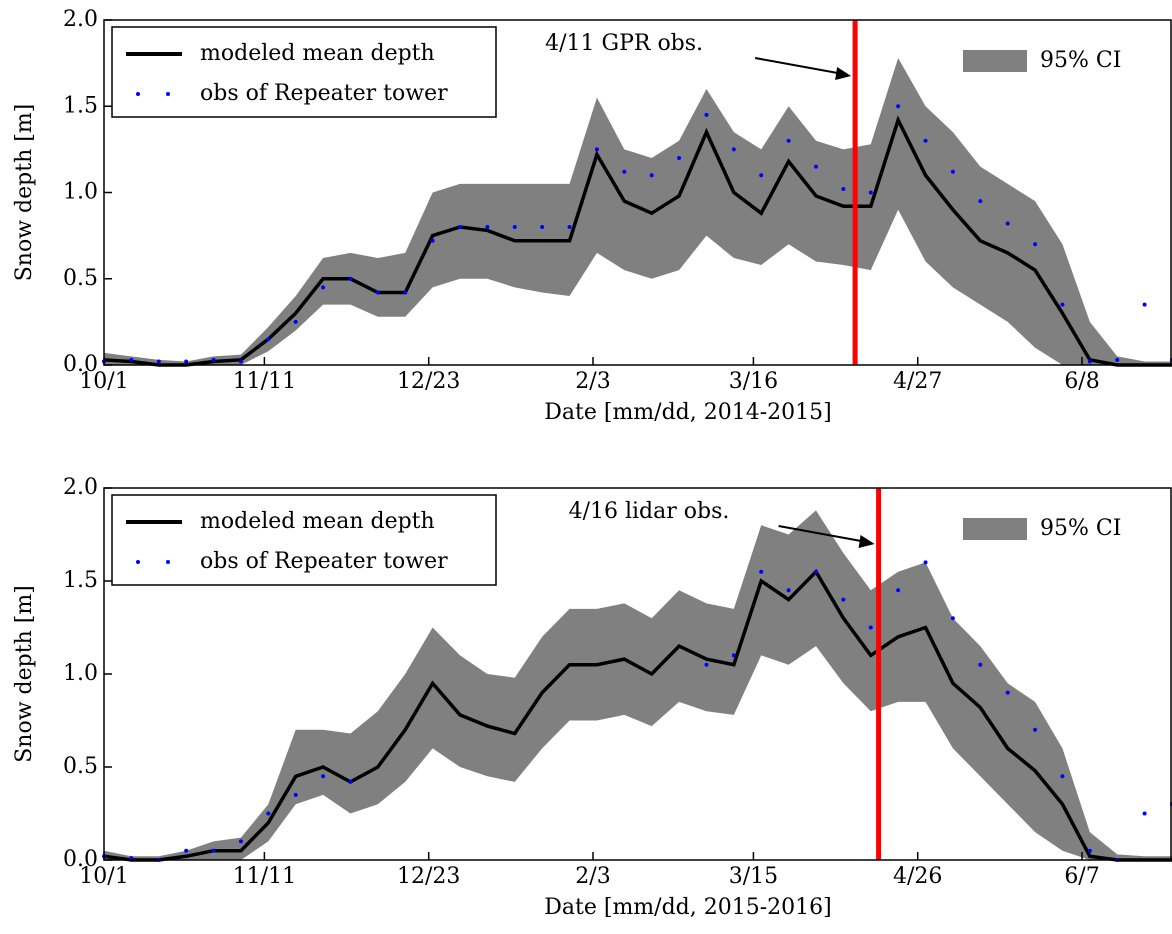 Image resolution: width=1172 pixels, height=934 pixels. What do you see at coordinates (592, 876) in the screenshot?
I see `x-tick-label: 2/3` at bounding box center [592, 876].